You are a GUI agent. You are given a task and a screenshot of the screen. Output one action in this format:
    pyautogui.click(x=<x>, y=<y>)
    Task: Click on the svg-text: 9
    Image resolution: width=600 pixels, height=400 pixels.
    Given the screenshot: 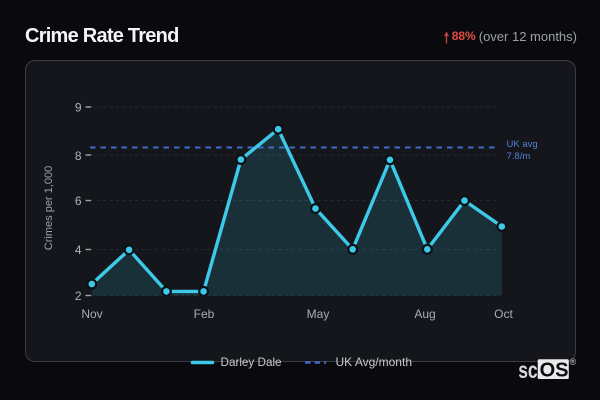 What is the action you would take?
    pyautogui.click(x=78, y=108)
    